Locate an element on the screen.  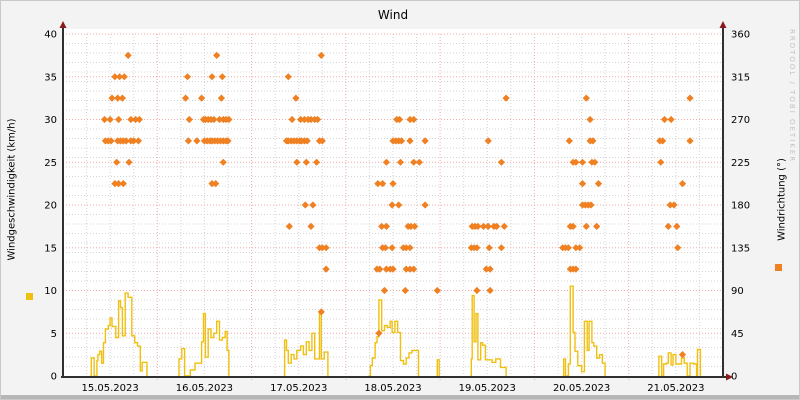
y-right-tick-label: 180 is located at coordinates (740, 206).